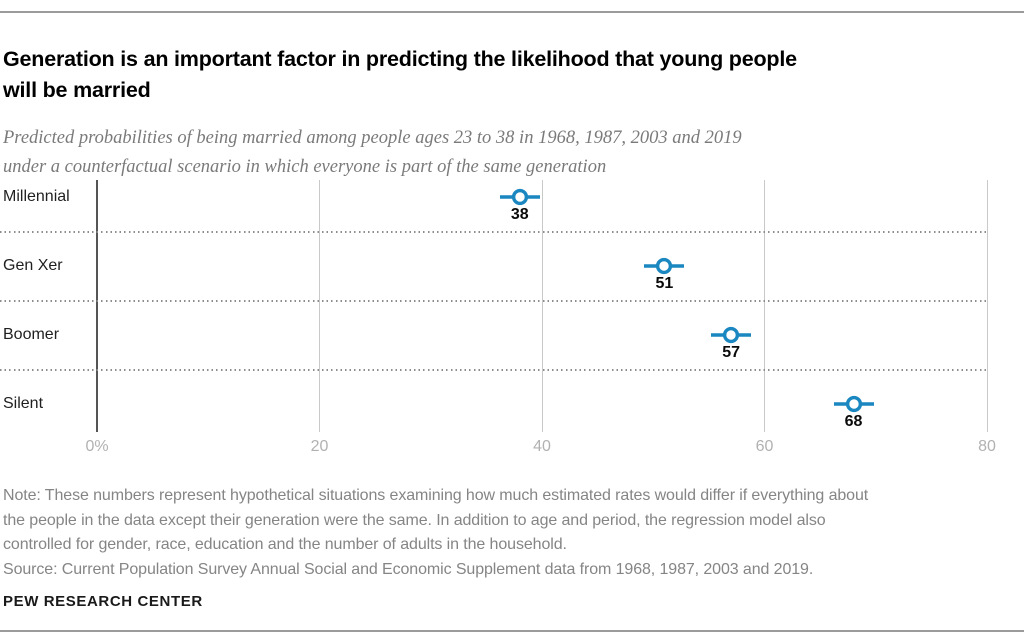 Image resolution: width=1024 pixels, height=640 pixels. I want to click on value-label-boomer: 57, so click(731, 352).